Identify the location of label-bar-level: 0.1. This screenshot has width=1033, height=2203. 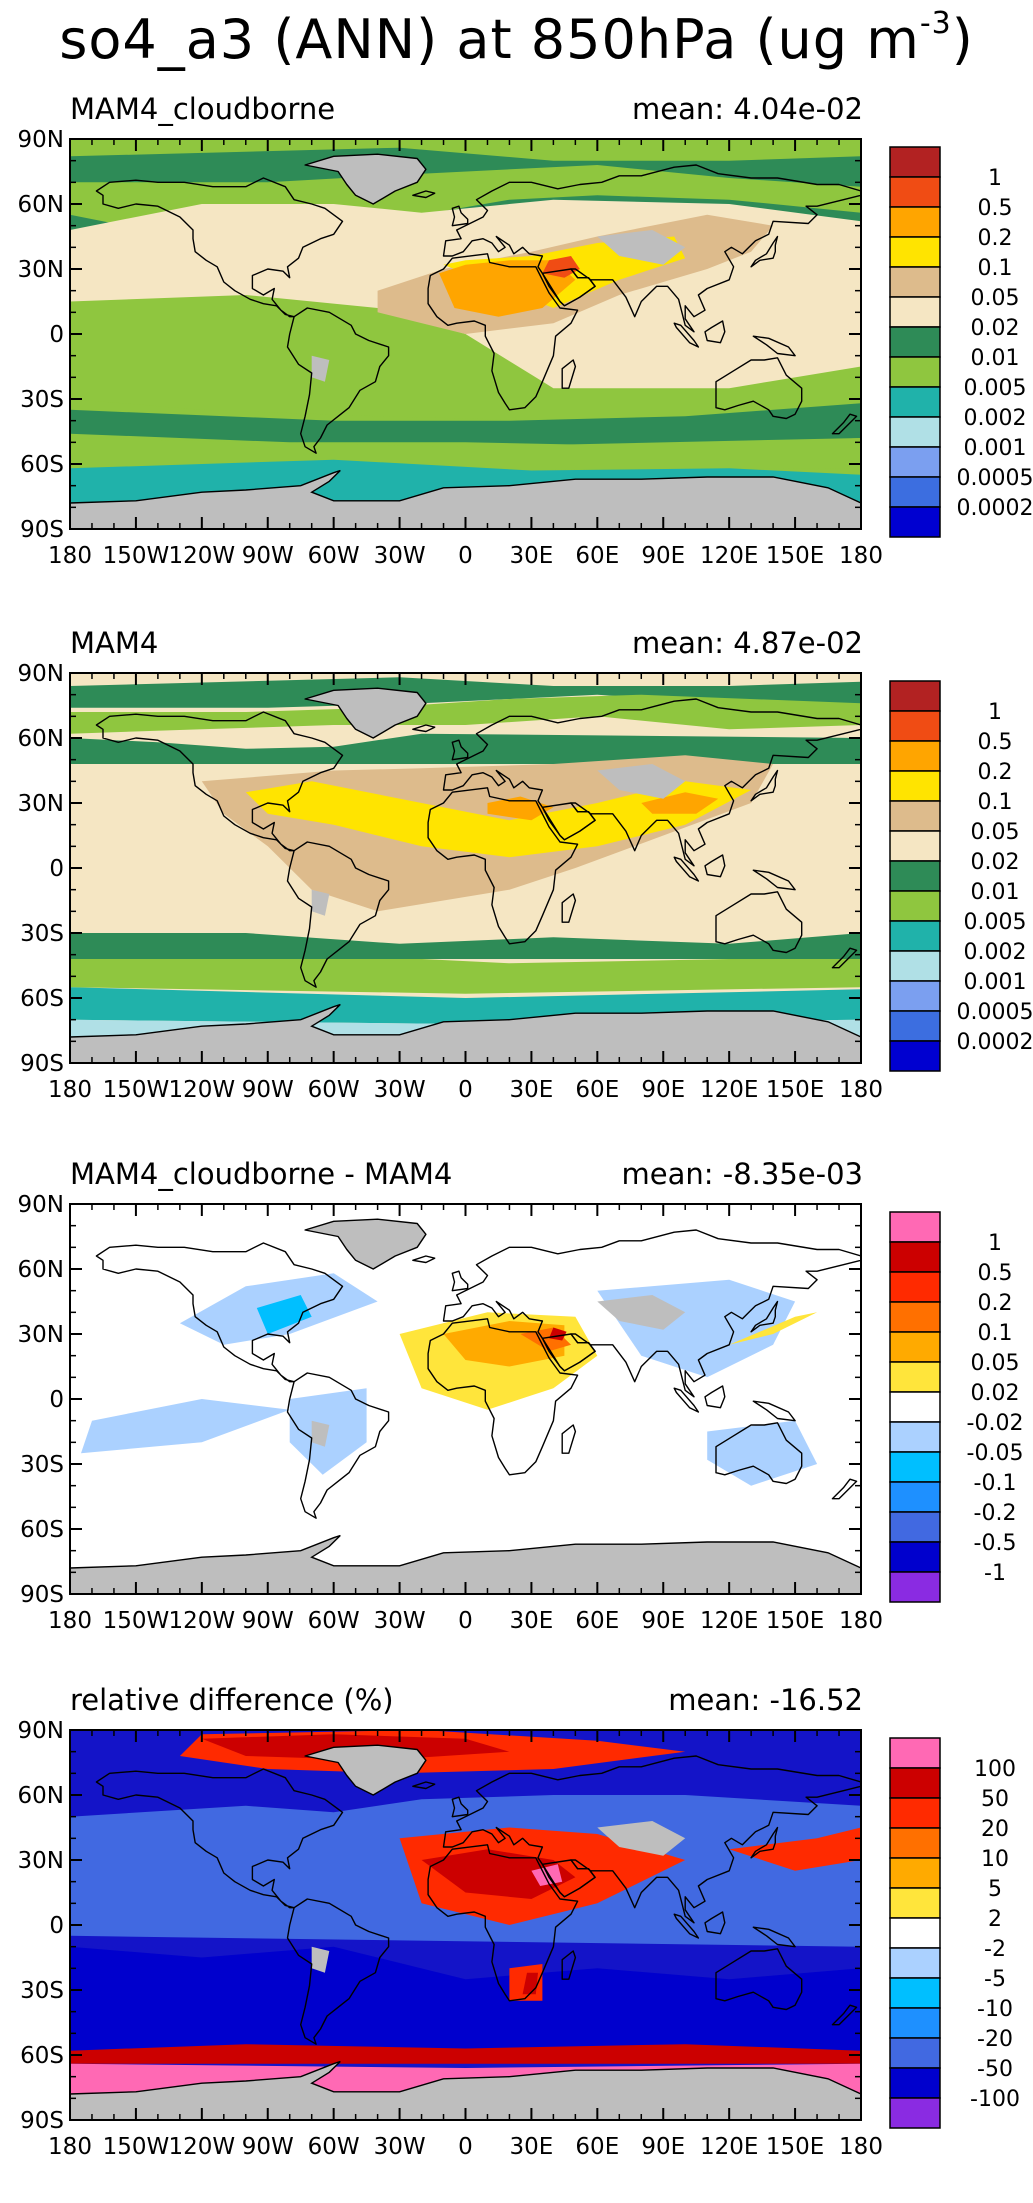
(995, 802).